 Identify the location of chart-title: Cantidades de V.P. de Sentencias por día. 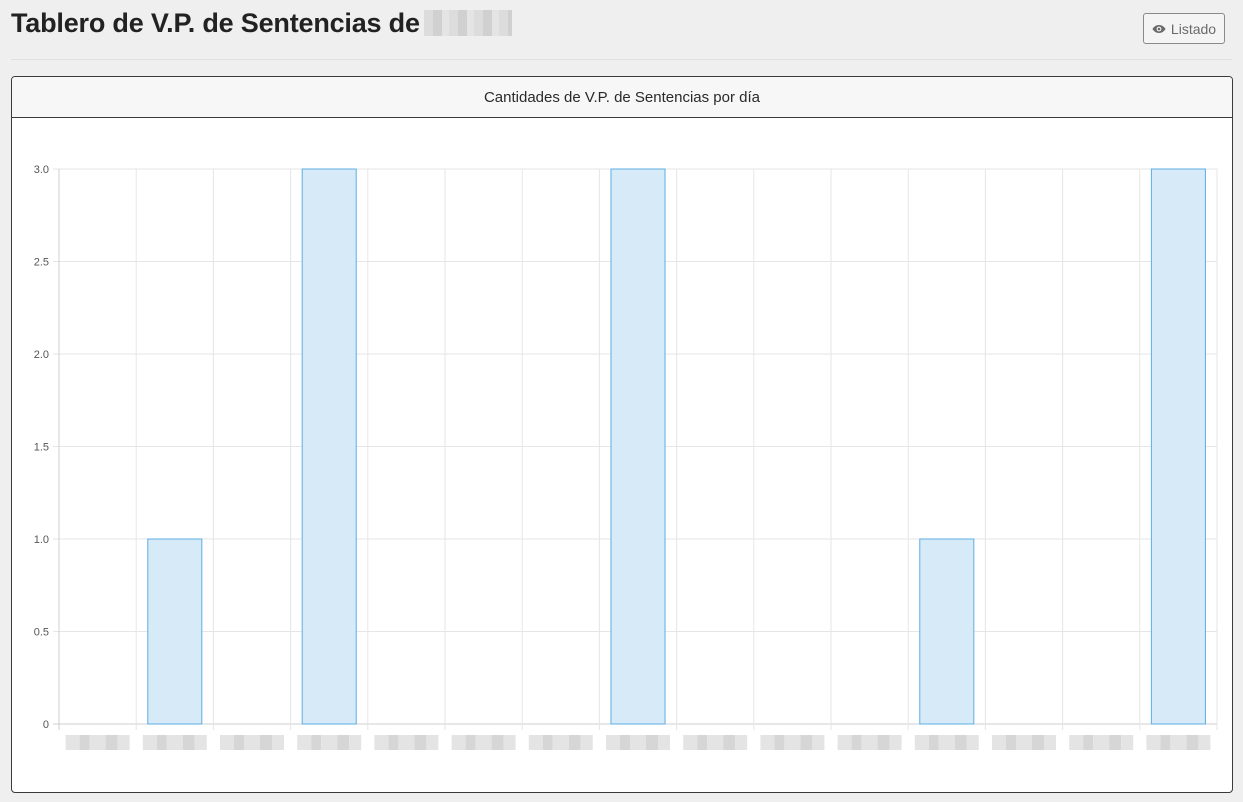
(622, 97).